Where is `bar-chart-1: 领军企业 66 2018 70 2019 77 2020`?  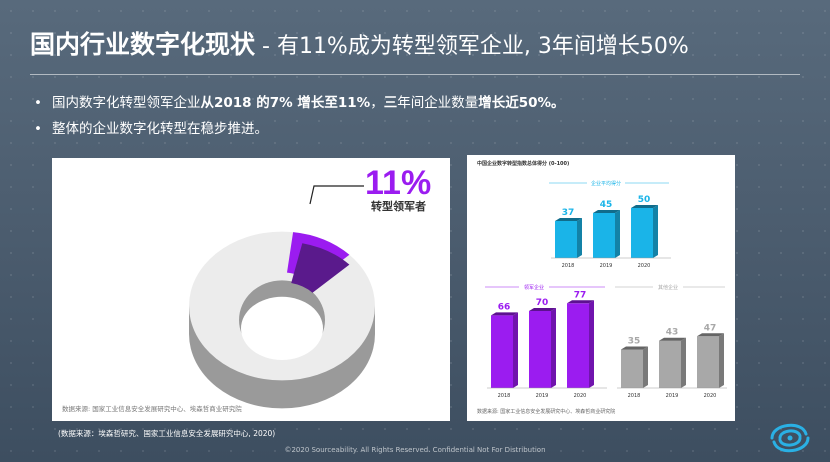 bar-chart-1: 领军企业 66 2018 70 2019 77 2020 is located at coordinates (546, 341).